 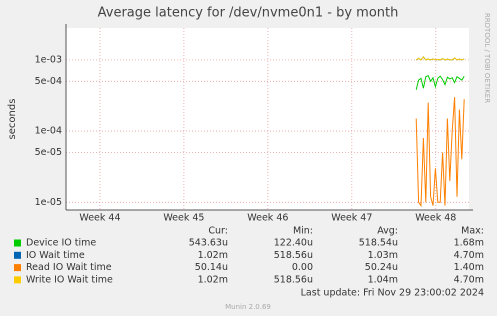 I want to click on y-tick-label: 1e-03, so click(x=48, y=59).